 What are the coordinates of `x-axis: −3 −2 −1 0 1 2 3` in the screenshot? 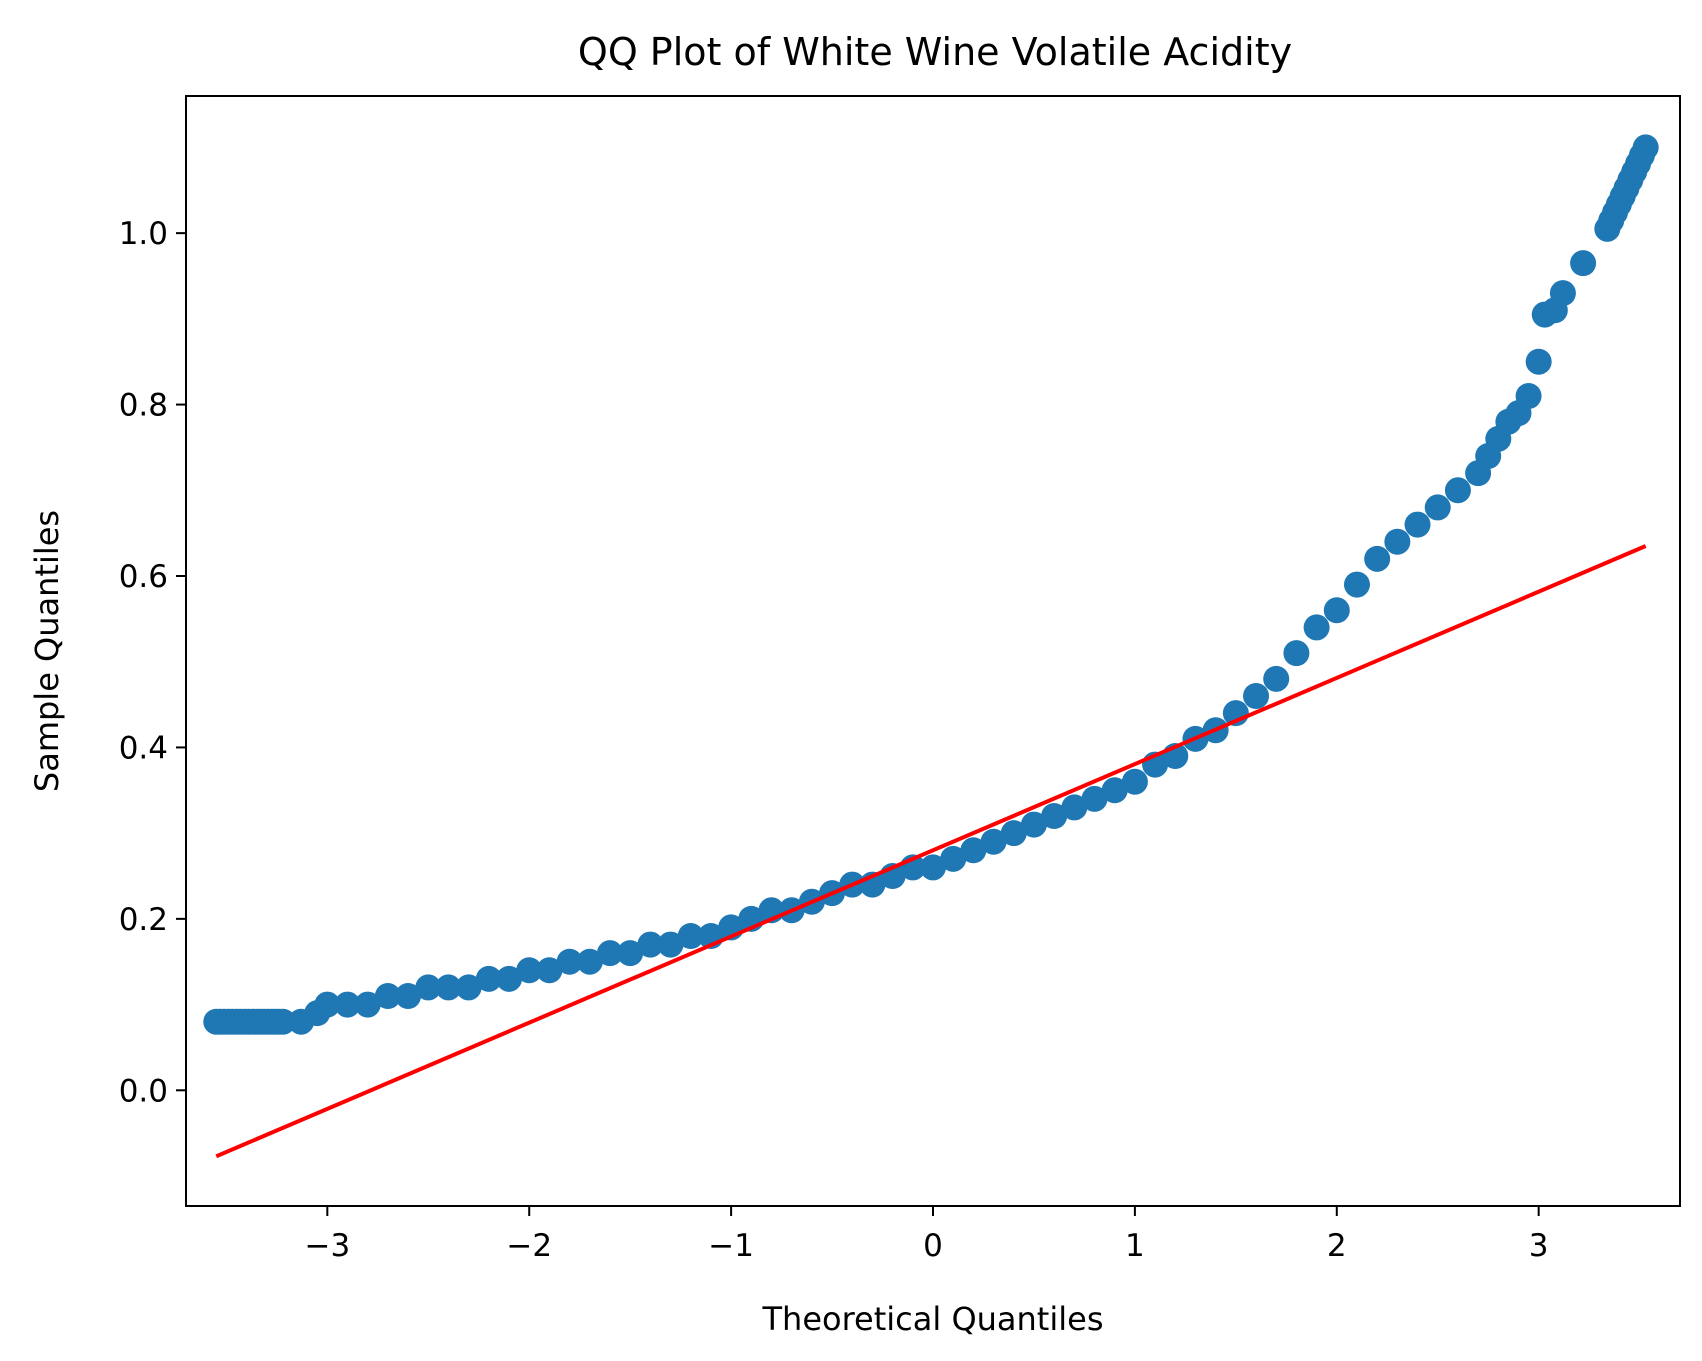 It's located at (926, 1235).